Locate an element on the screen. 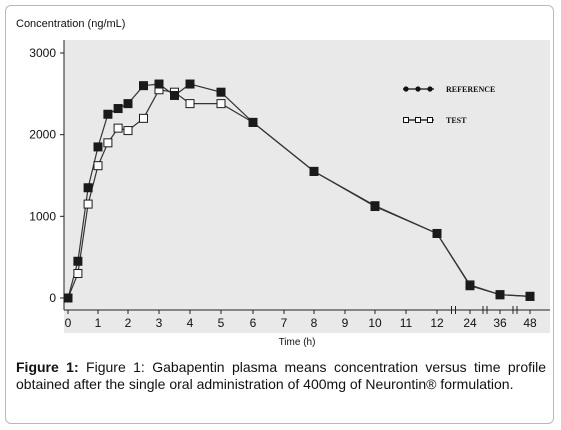  x-tick-label: 2 is located at coordinates (128, 323).